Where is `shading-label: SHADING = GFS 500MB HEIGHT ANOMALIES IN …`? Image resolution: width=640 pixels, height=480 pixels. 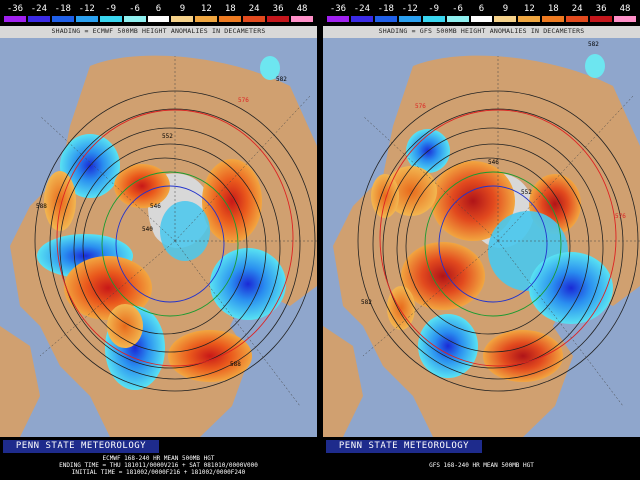 shading-label: SHADING = GFS 500MB HEIGHT ANOMALIES IN … is located at coordinates (481, 31).